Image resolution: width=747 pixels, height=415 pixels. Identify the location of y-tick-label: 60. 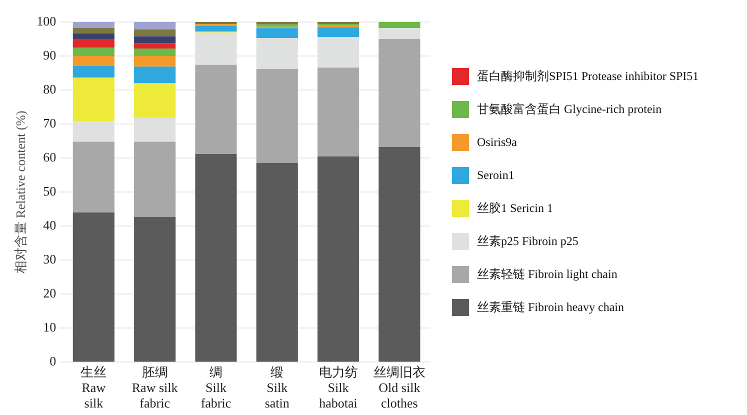
(49, 157).